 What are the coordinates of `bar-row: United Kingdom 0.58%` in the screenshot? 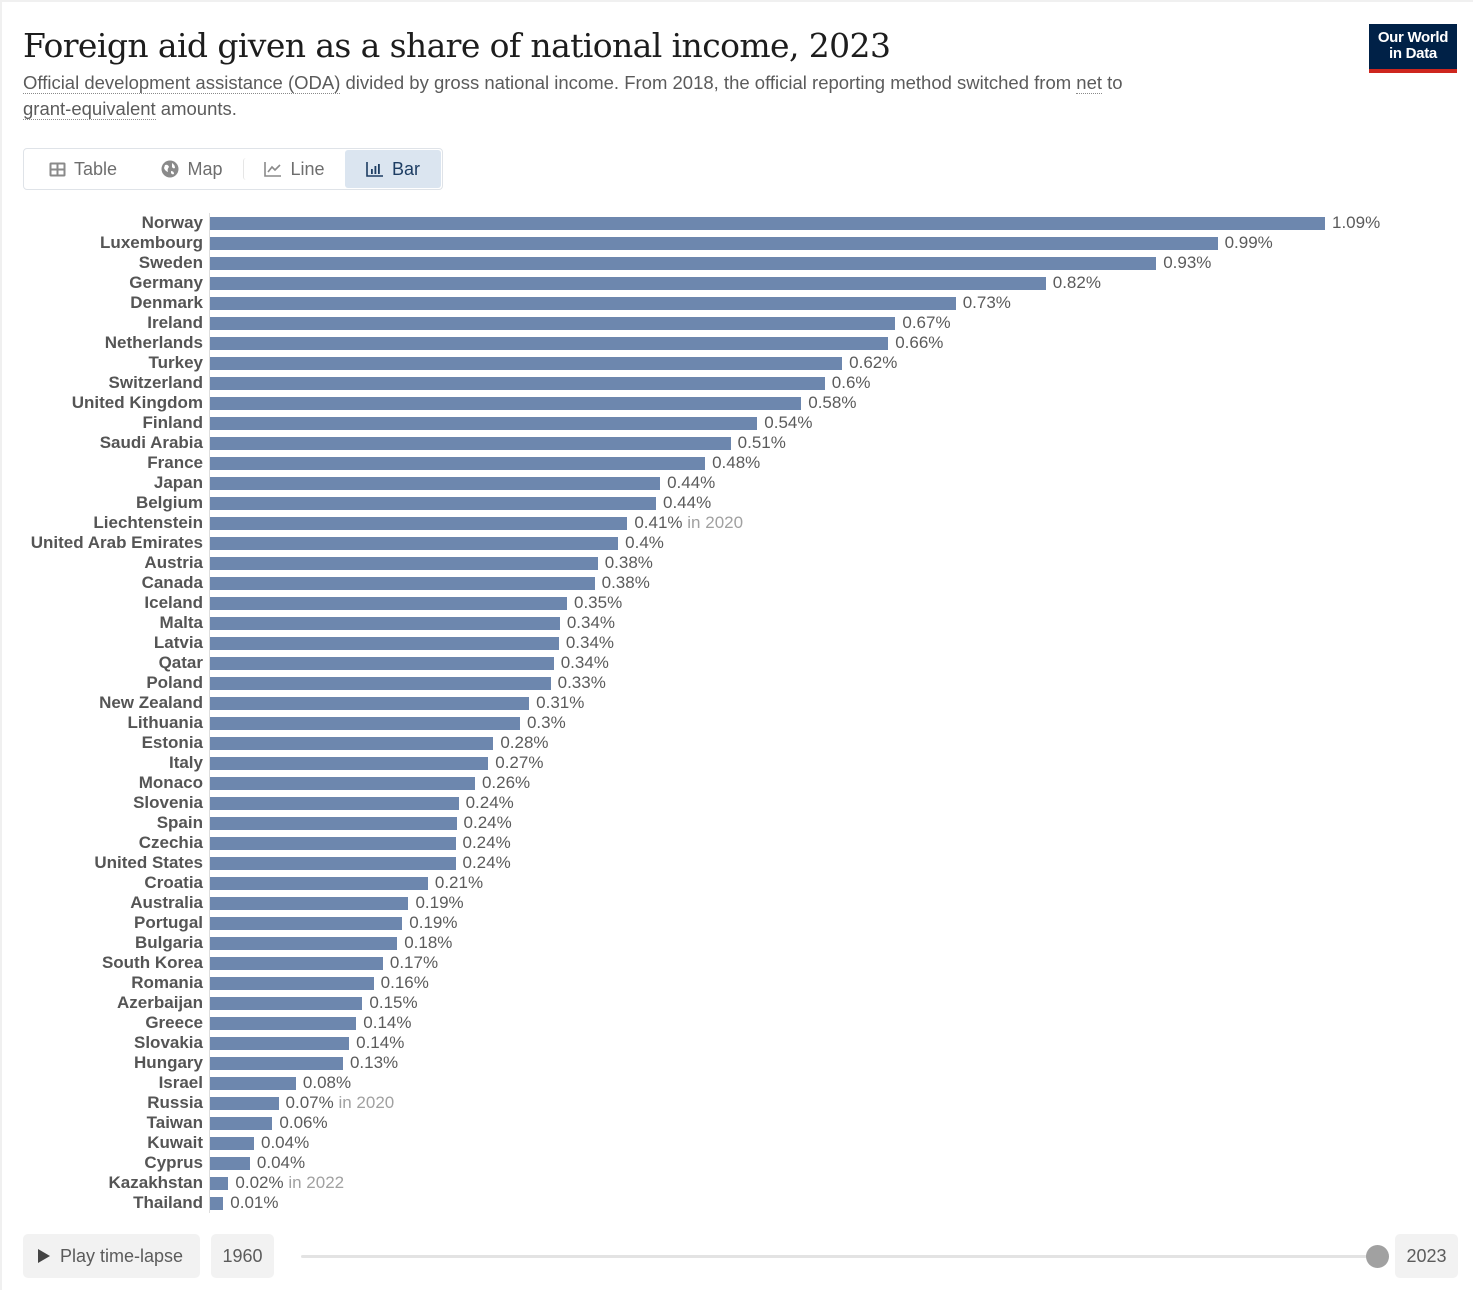 It's located at (737, 403).